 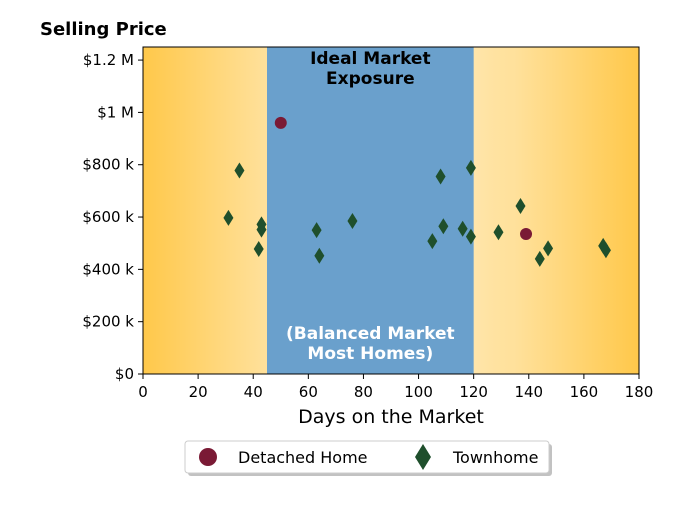 What do you see at coordinates (528, 392) in the screenshot?
I see `x-tick-label: 140` at bounding box center [528, 392].